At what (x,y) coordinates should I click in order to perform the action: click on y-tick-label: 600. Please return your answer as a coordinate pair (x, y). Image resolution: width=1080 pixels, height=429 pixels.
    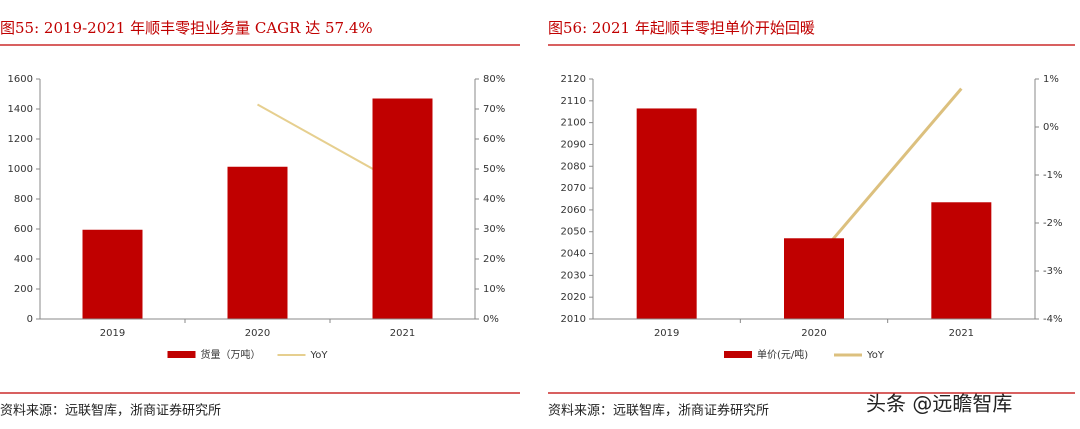
    Looking at the image, I should click on (23, 229).